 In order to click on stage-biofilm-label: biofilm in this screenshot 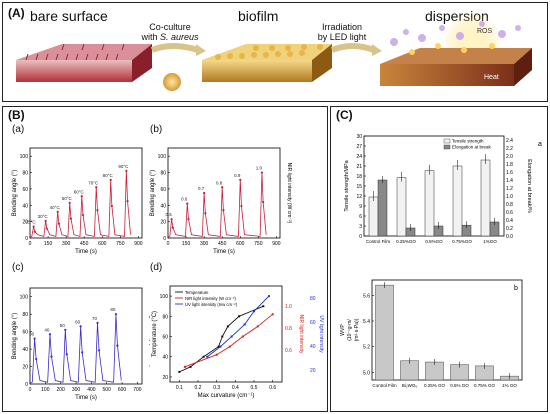, I will do `click(258, 16)`.